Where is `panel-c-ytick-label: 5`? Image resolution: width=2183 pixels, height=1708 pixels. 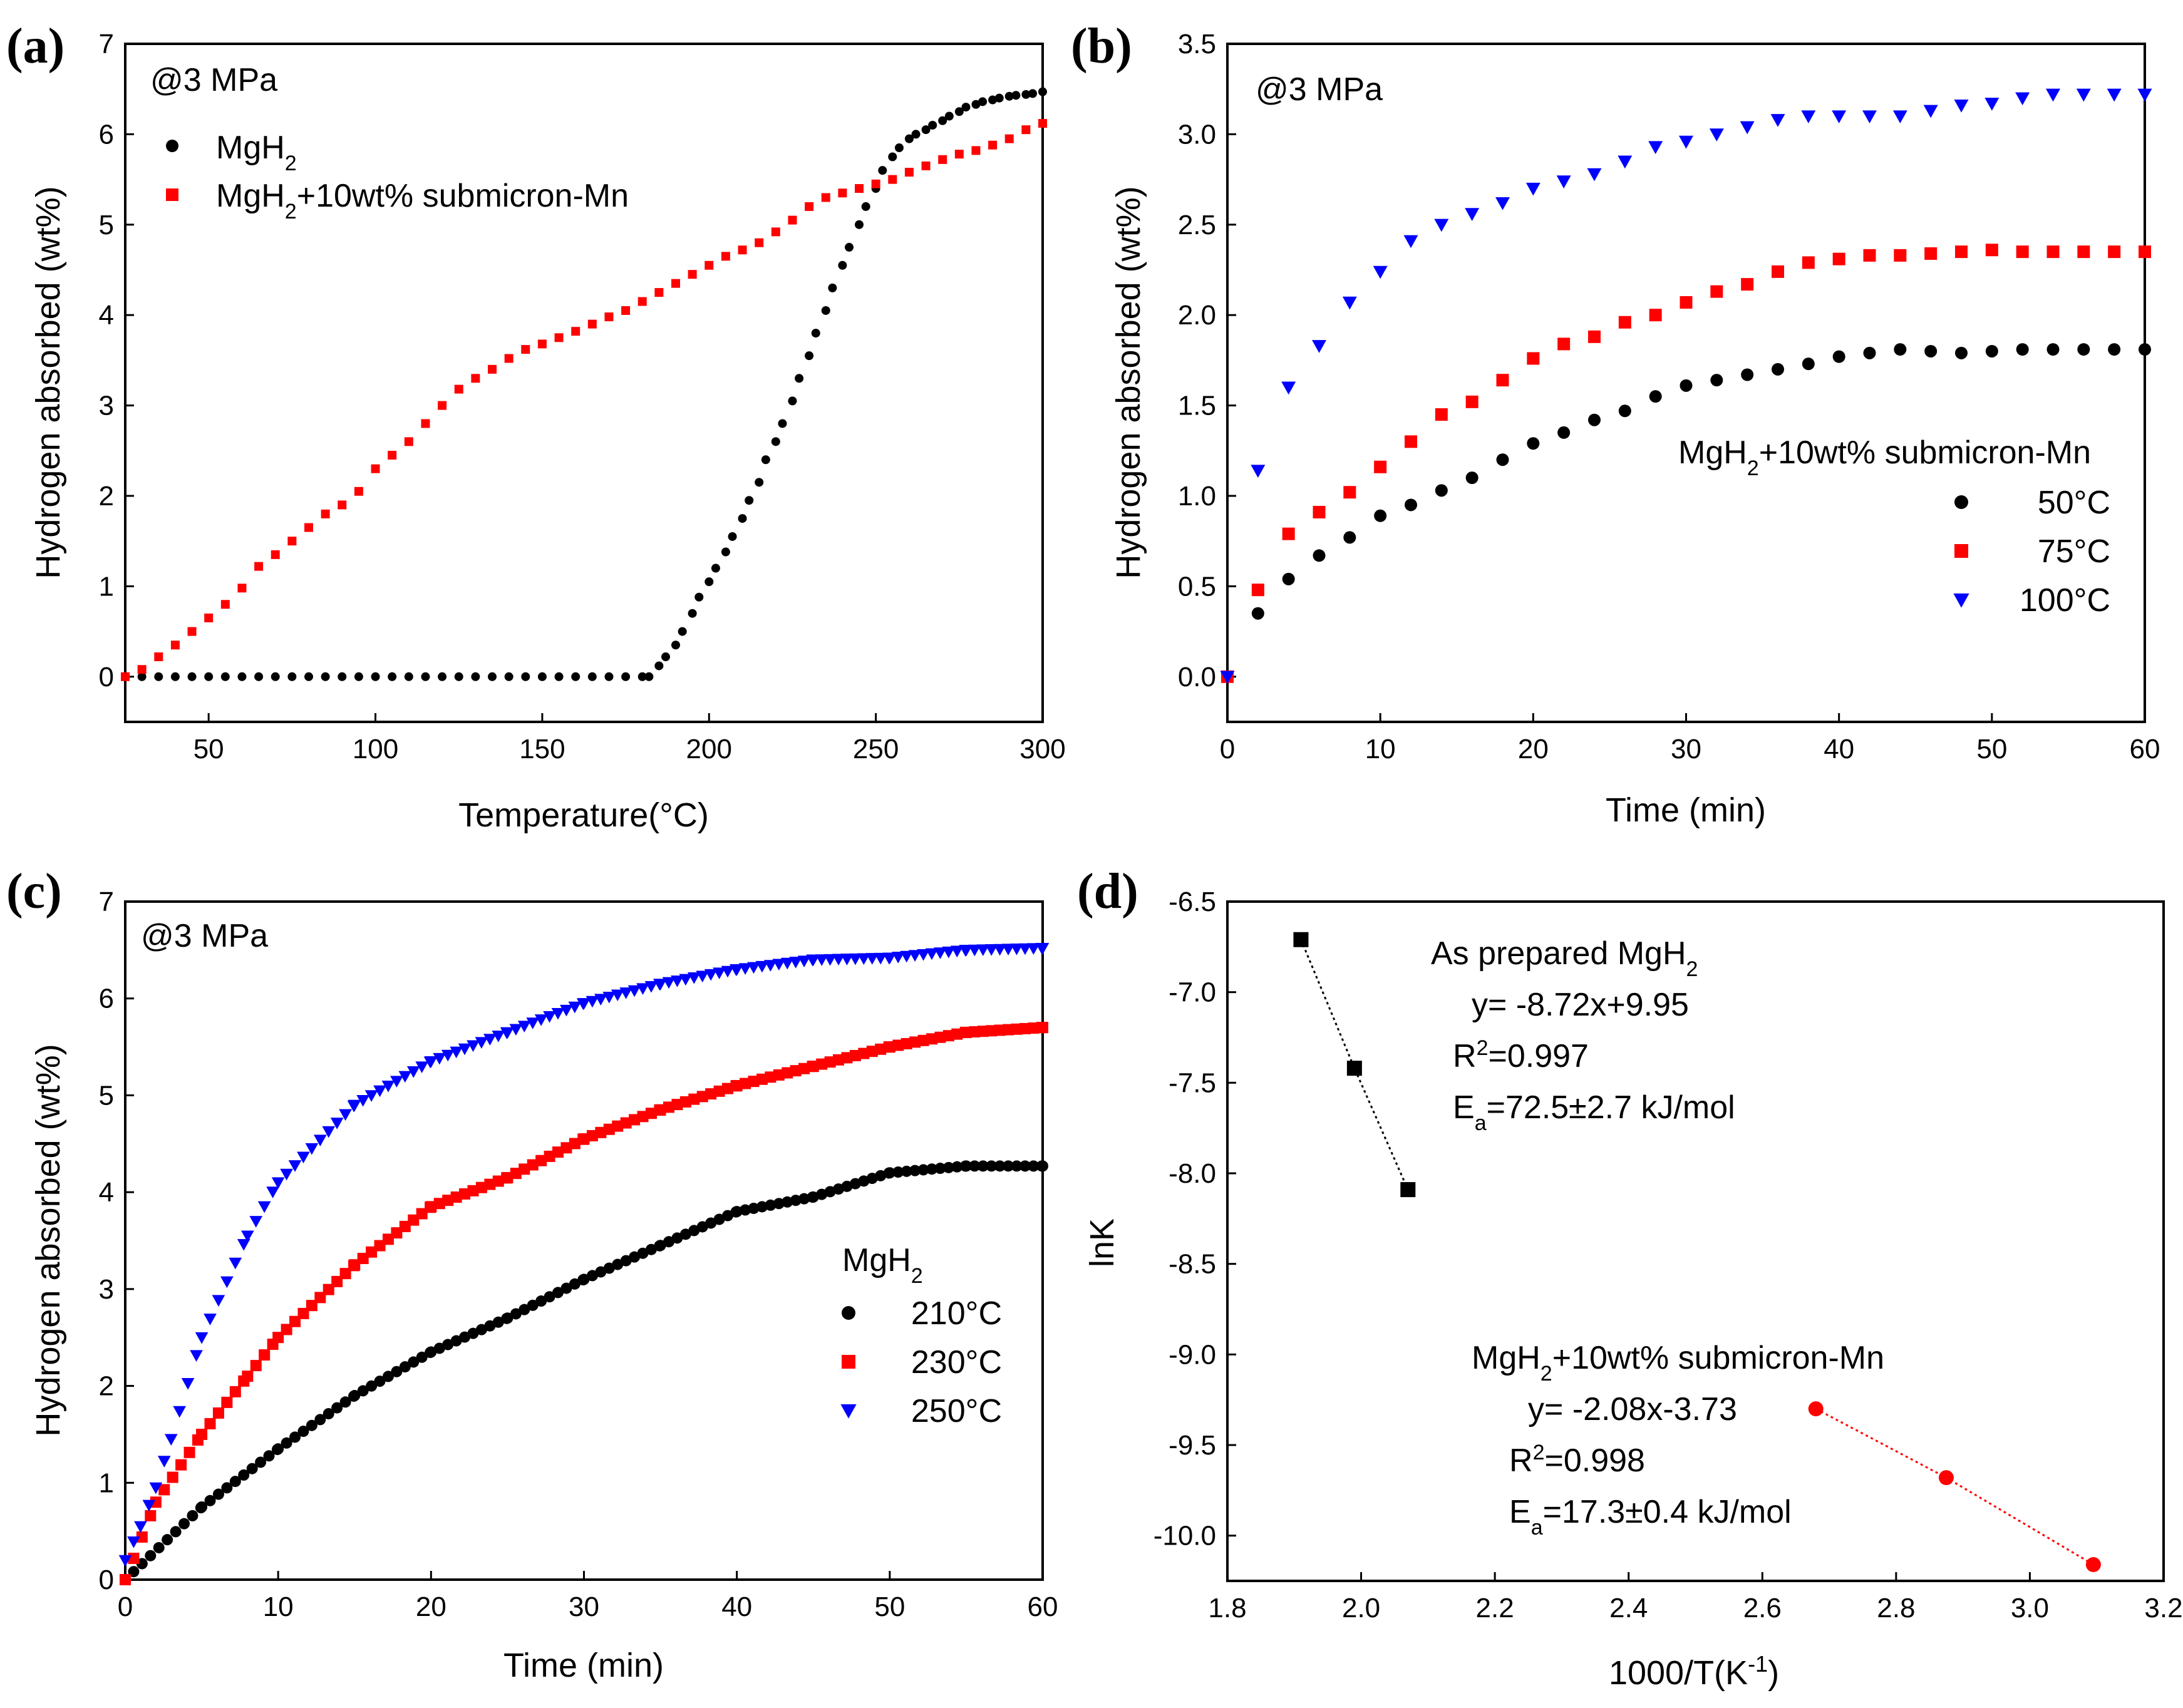
panel-c-ytick-label: 5 is located at coordinates (106, 1095).